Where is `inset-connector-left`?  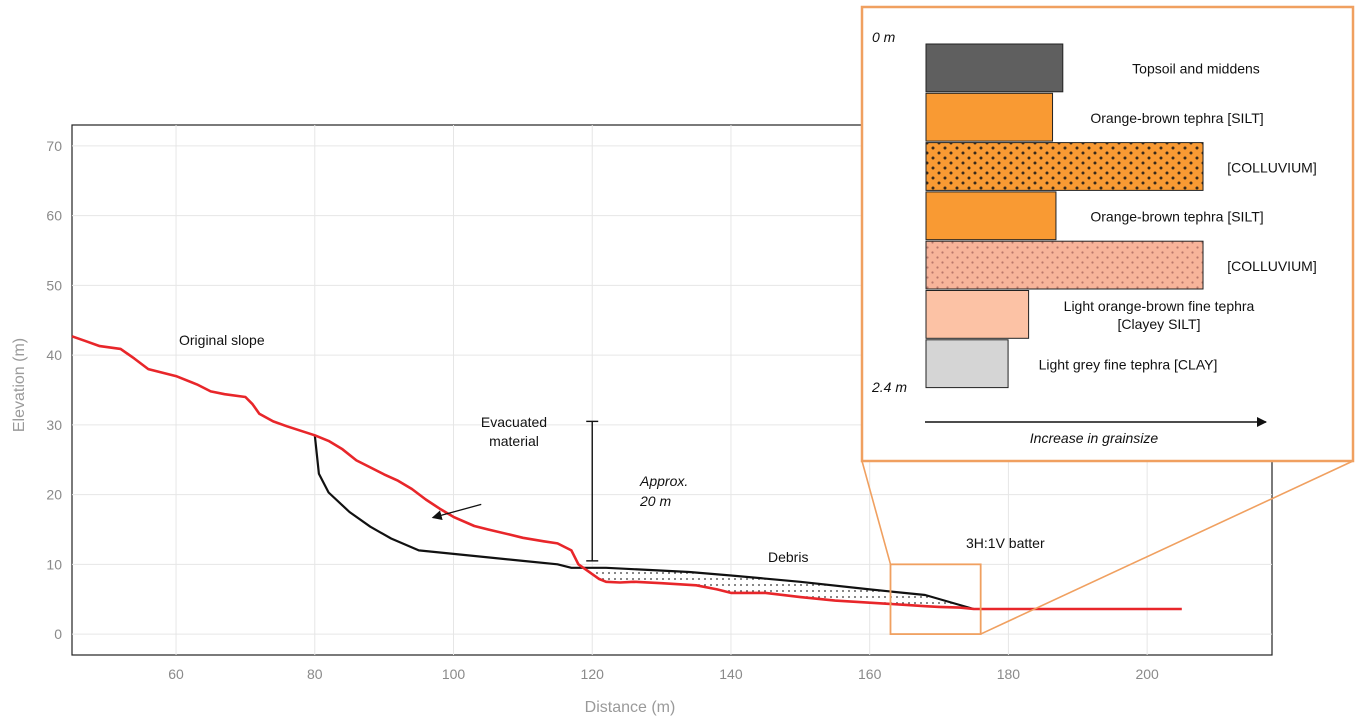
inset-connector-left is located at coordinates (876, 512).